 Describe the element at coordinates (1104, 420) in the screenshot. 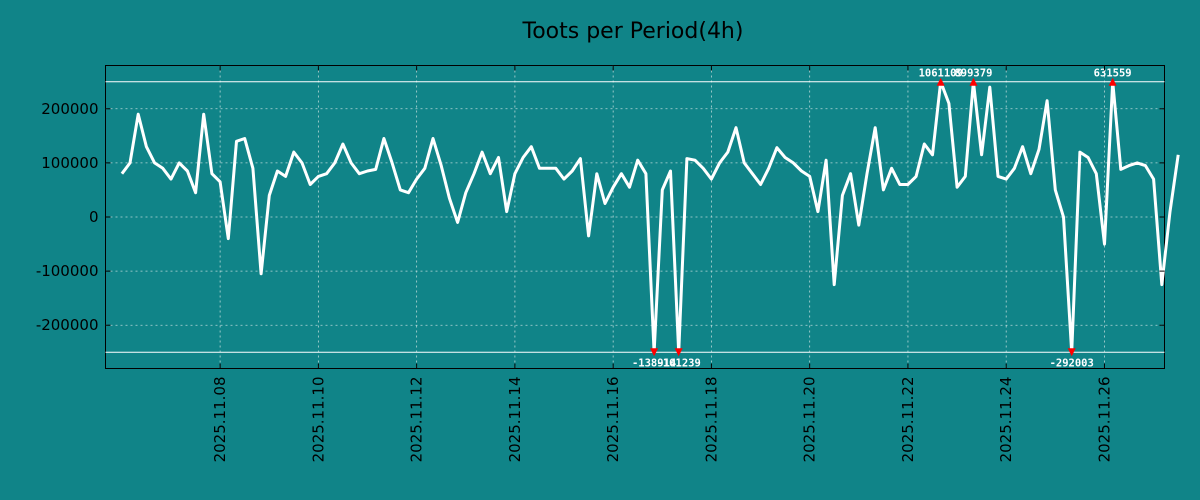

I see `x-tick-label: 2025.11.26` at that location.